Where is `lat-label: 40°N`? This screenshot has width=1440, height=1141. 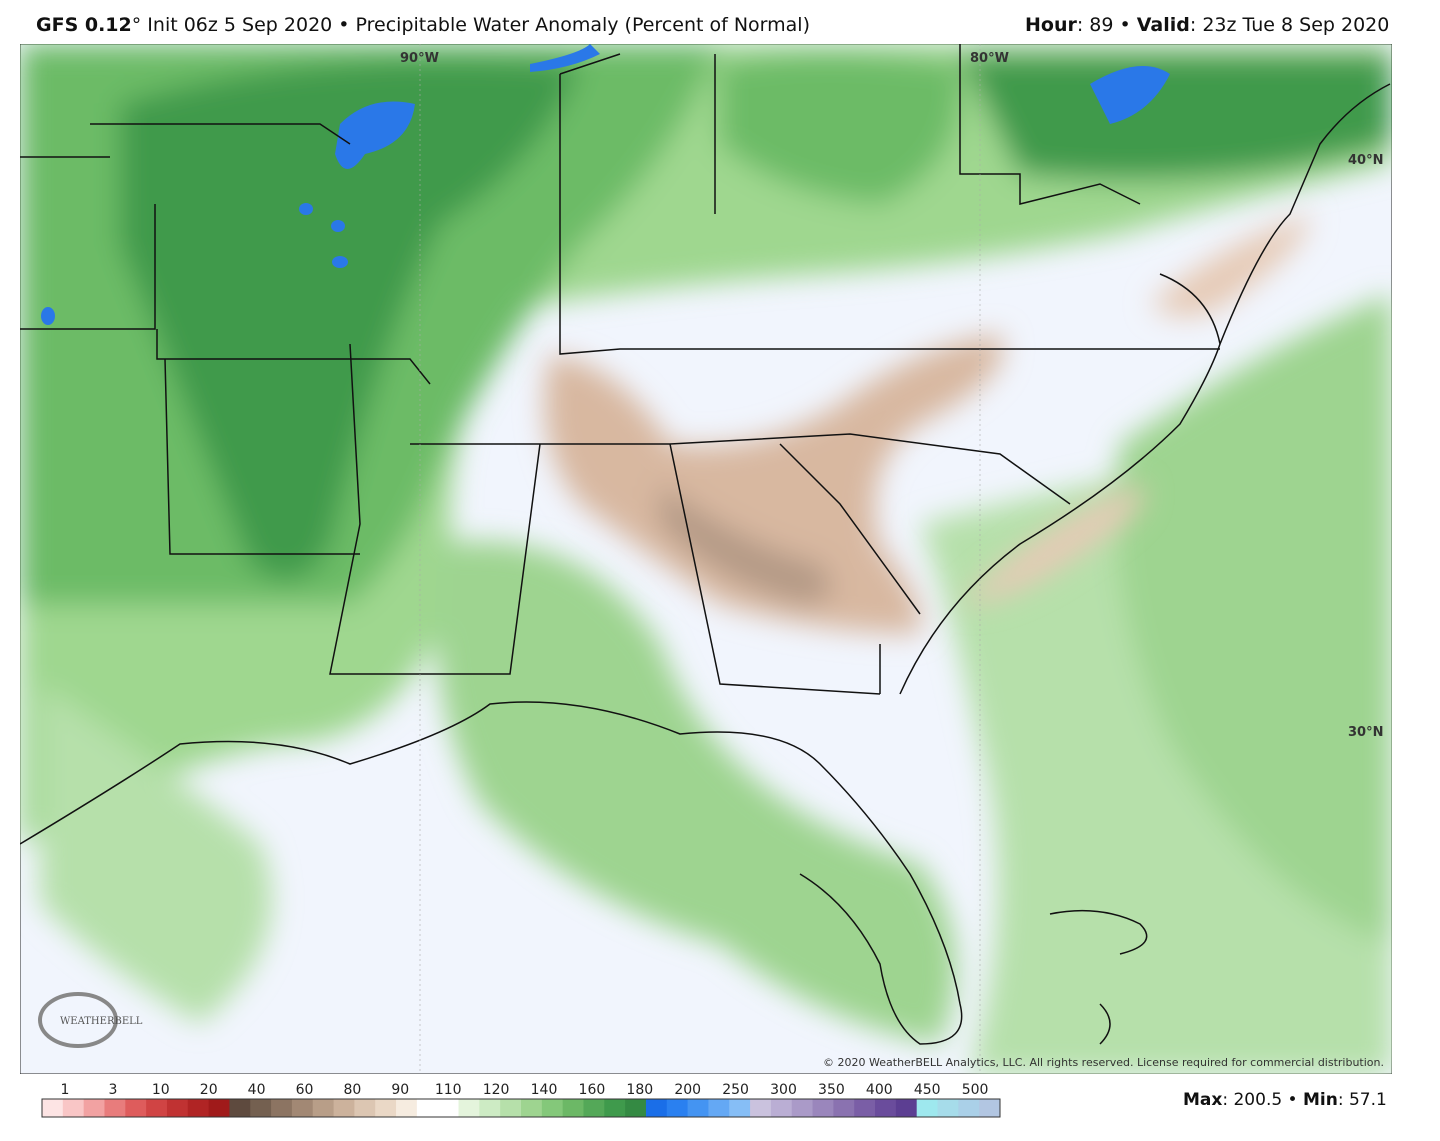
lat-label: 40°N is located at coordinates (1365, 160).